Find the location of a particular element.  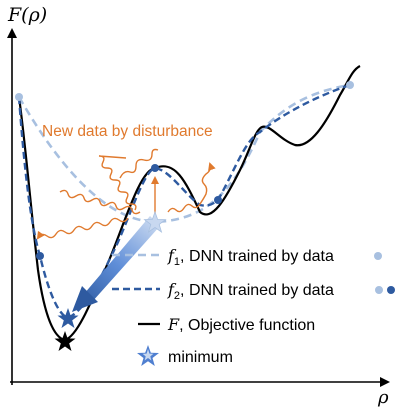

data-point-right is located at coordinates (350, 85).